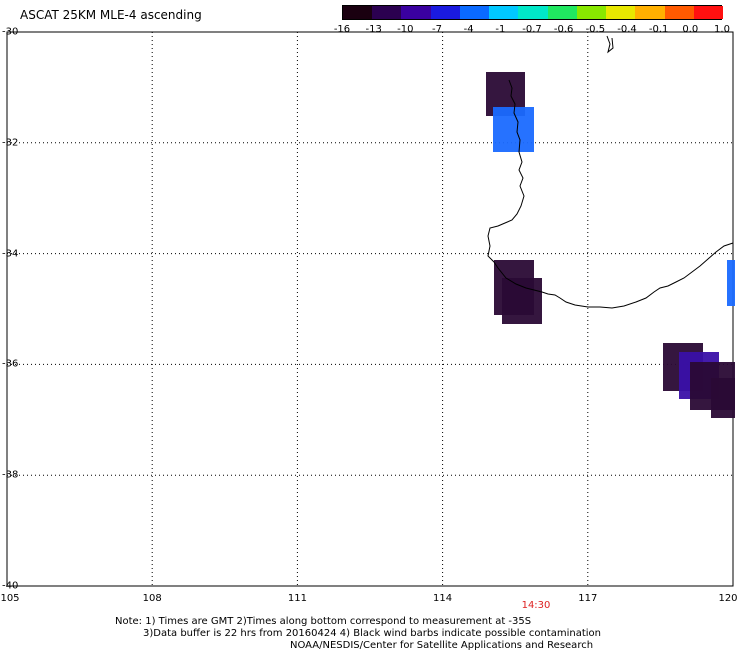 The image size is (740, 650). Describe the element at coordinates (373, 29) in the screenshot. I see `colorbar-tick-label: -13` at that location.